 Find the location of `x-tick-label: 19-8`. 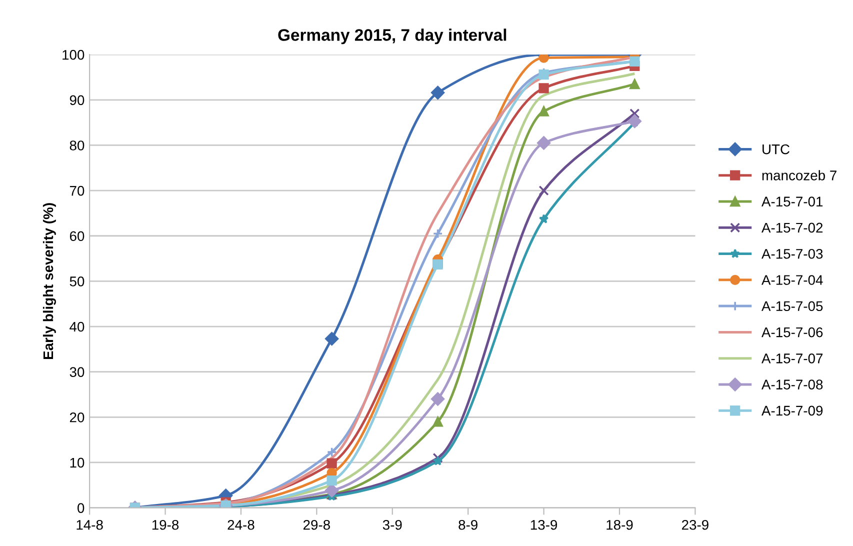

x-tick-label: 19-8 is located at coordinates (165, 525).